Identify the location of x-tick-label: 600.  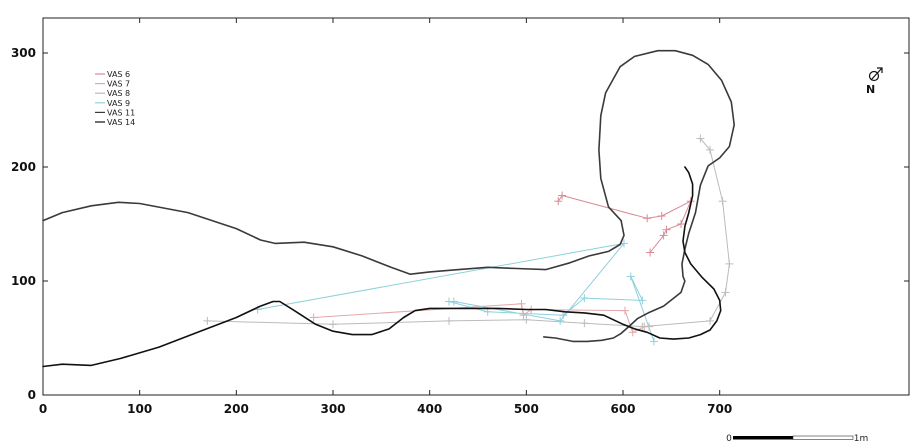
(622, 409).